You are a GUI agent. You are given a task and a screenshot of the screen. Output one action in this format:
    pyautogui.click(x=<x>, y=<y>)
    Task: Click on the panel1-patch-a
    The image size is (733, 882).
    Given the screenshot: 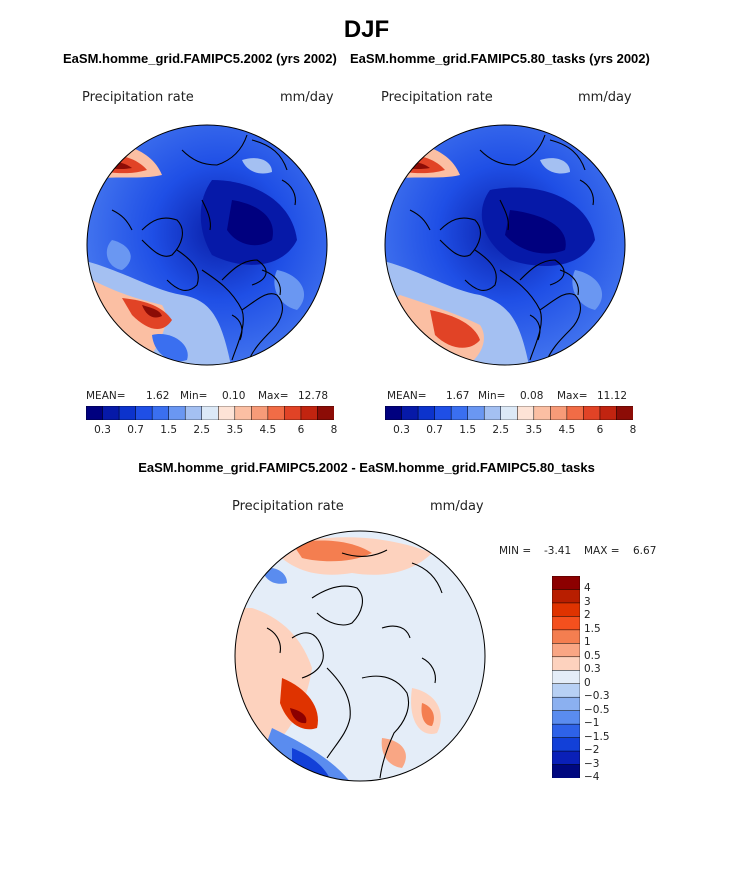 What is the action you would take?
    pyautogui.click(x=118, y=255)
    